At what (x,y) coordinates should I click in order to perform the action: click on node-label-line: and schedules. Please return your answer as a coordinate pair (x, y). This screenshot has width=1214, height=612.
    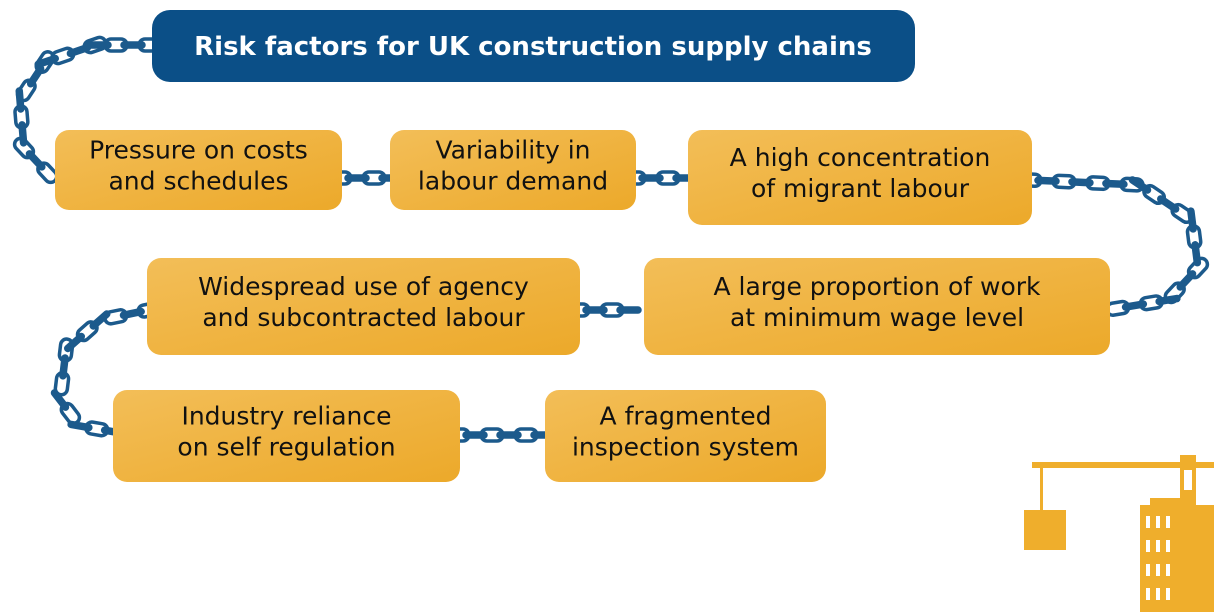
    Looking at the image, I should click on (198, 181).